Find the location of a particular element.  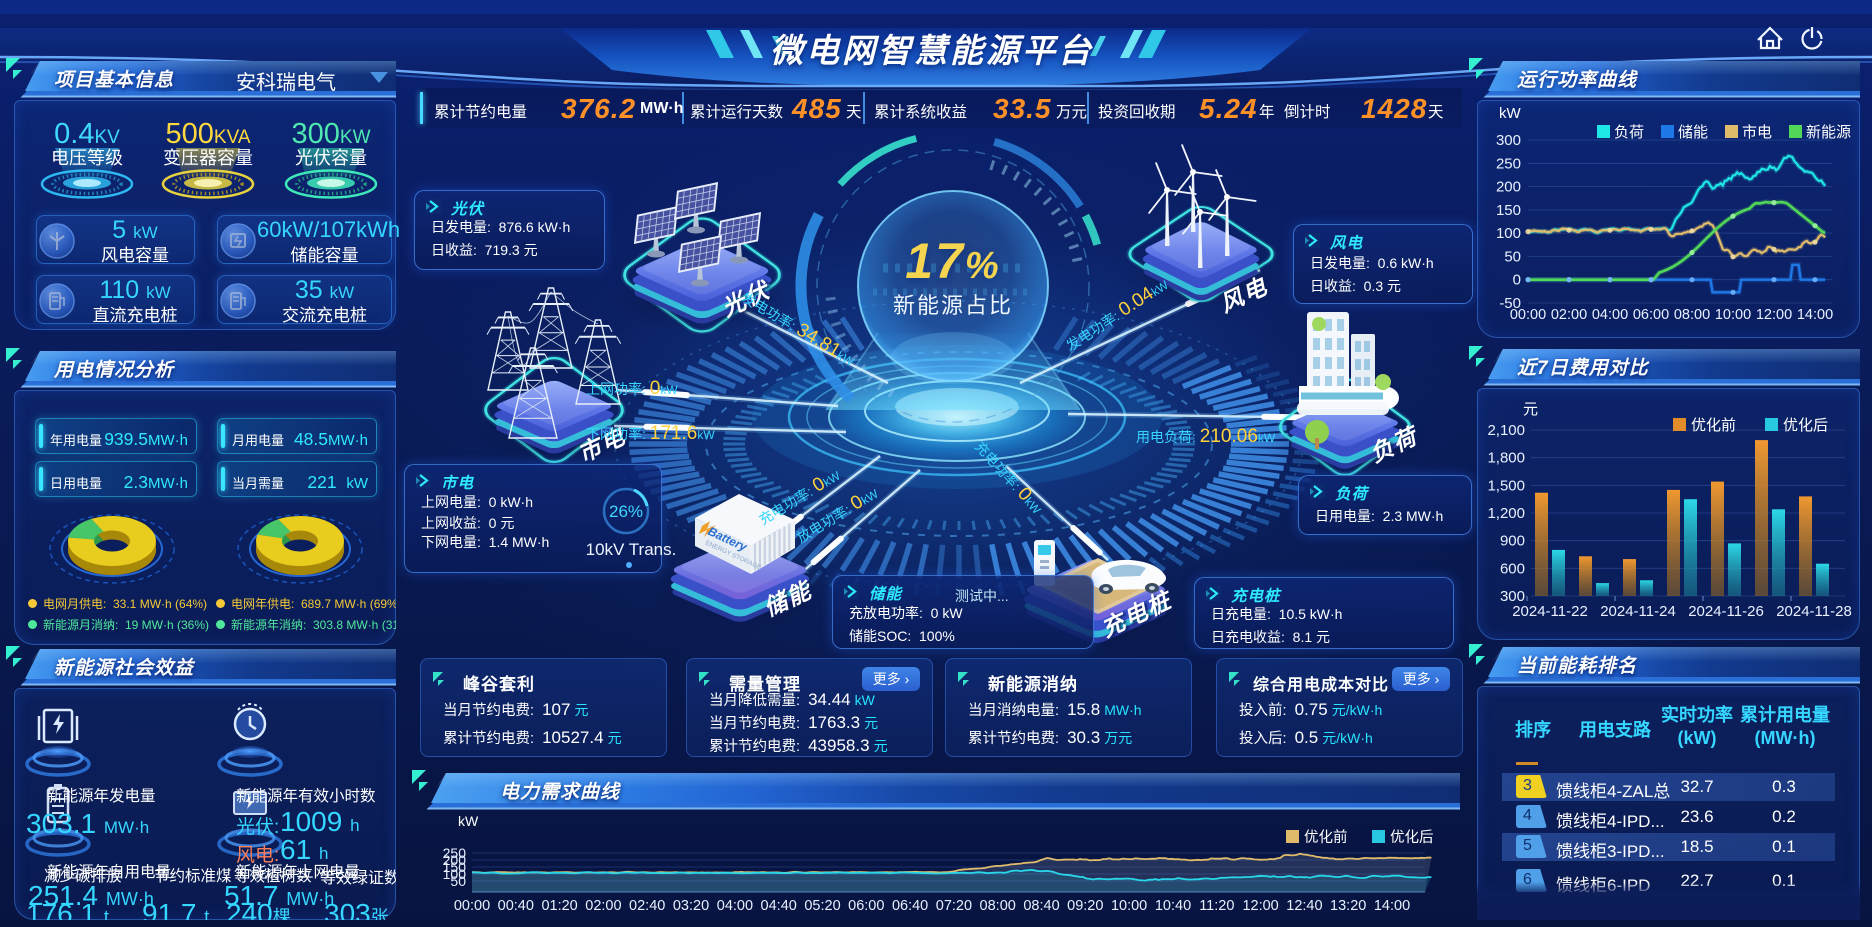

svg-text: 900 is located at coordinates (1512, 541).